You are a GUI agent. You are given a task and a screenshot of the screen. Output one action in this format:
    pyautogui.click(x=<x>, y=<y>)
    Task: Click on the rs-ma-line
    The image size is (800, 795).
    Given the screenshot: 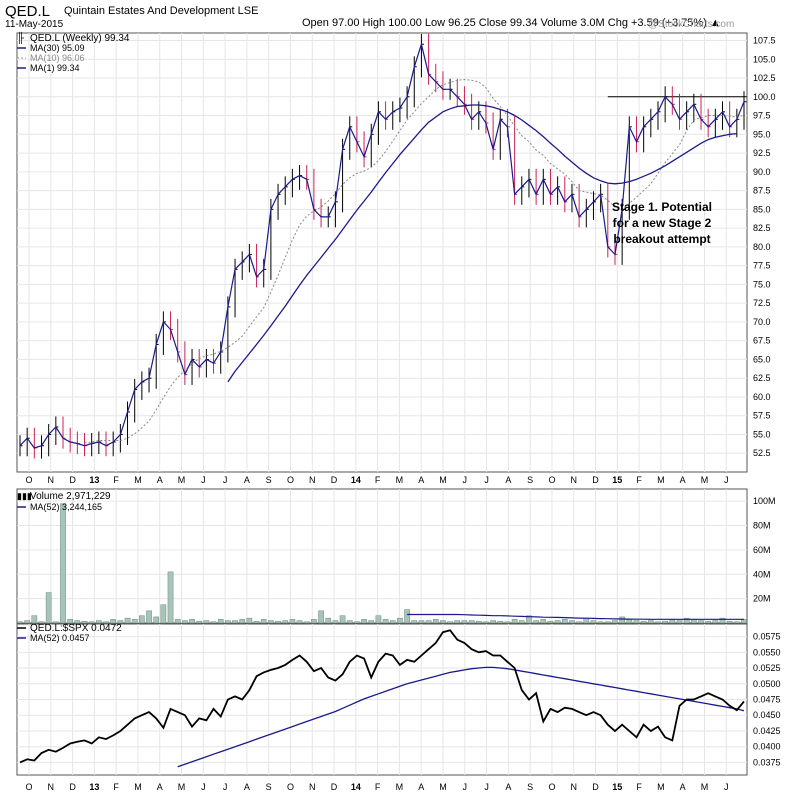 What is the action you would take?
    pyautogui.click(x=461, y=717)
    